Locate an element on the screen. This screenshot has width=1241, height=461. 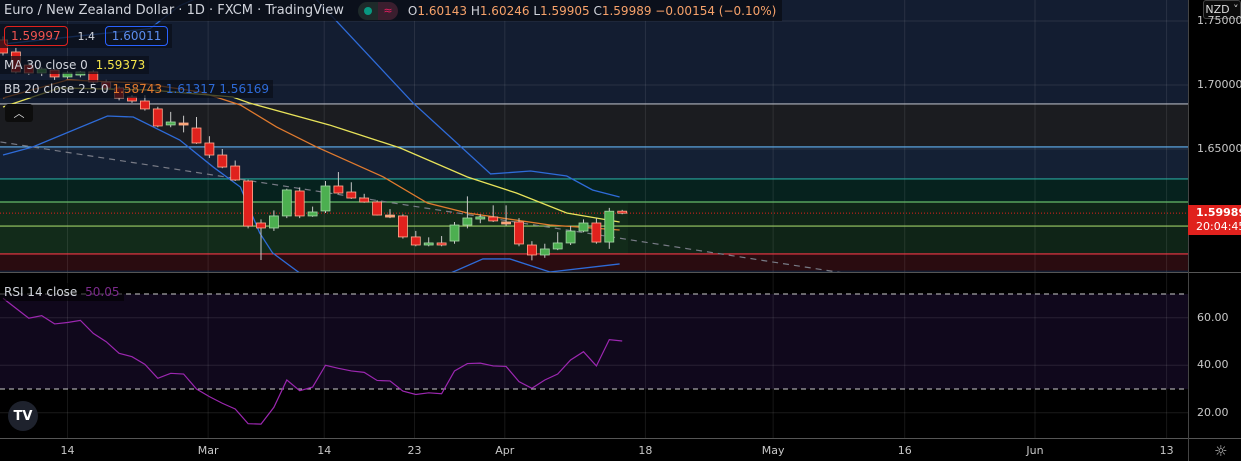
settings-gear-icon: ☼ is located at coordinates (1221, 451).